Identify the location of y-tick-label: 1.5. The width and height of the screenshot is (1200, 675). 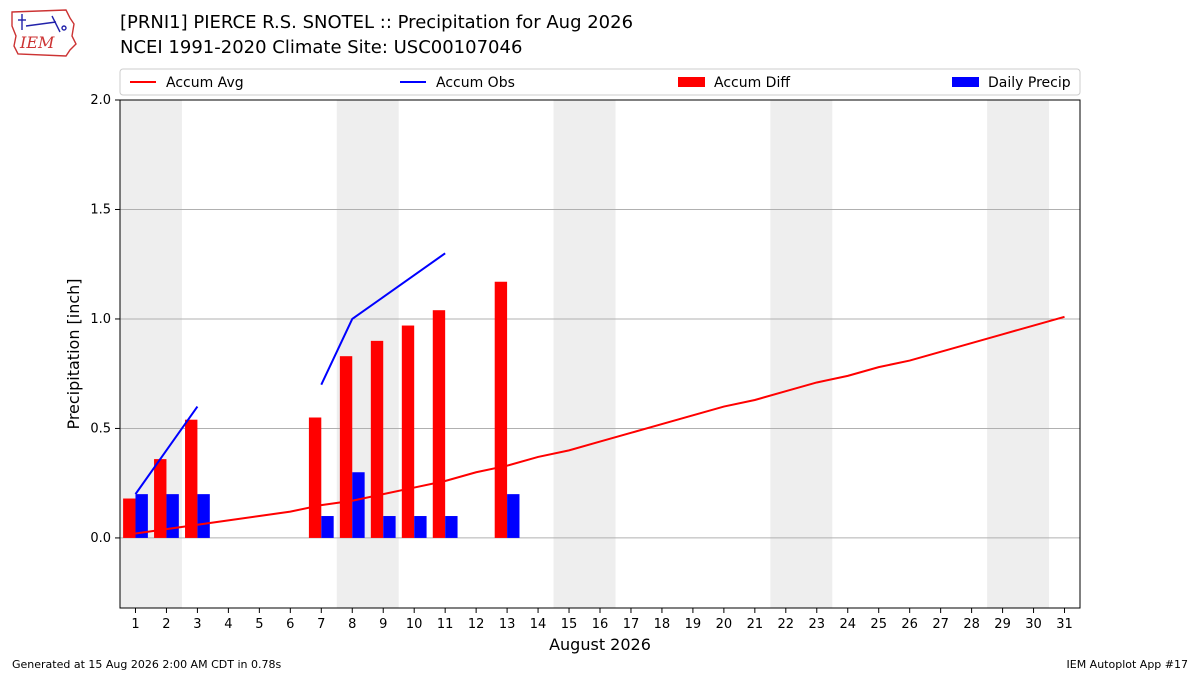
(100, 209).